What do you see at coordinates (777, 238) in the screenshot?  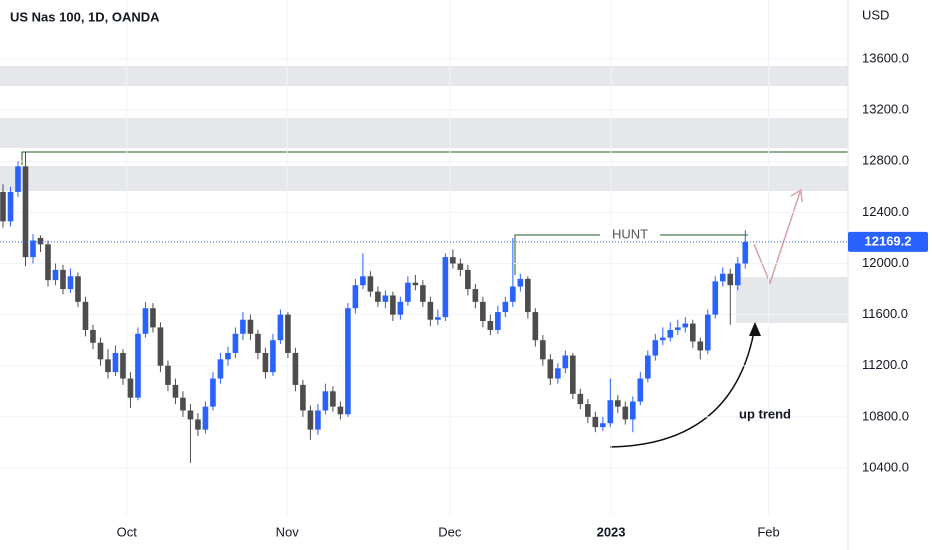 I see `projection-arrow` at bounding box center [777, 238].